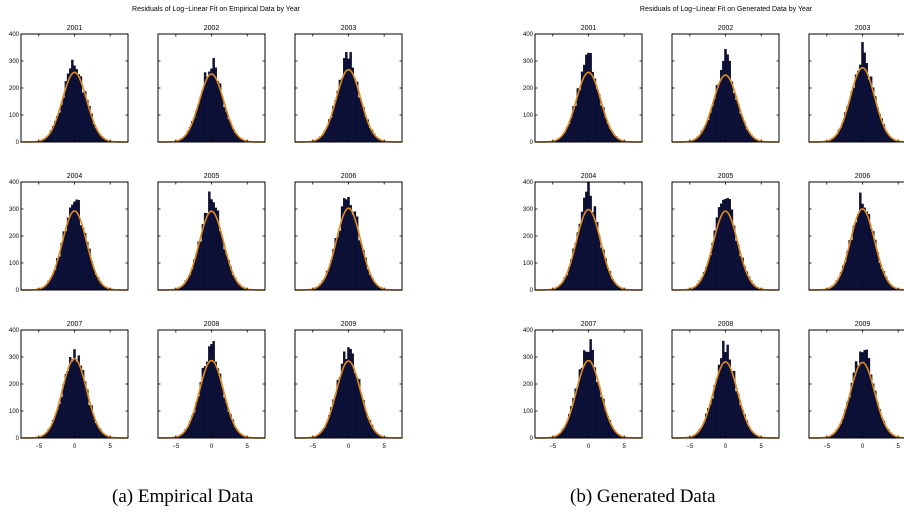 This screenshot has width=904, height=519. I want to click on panel-2003: 2003, so click(348, 83).